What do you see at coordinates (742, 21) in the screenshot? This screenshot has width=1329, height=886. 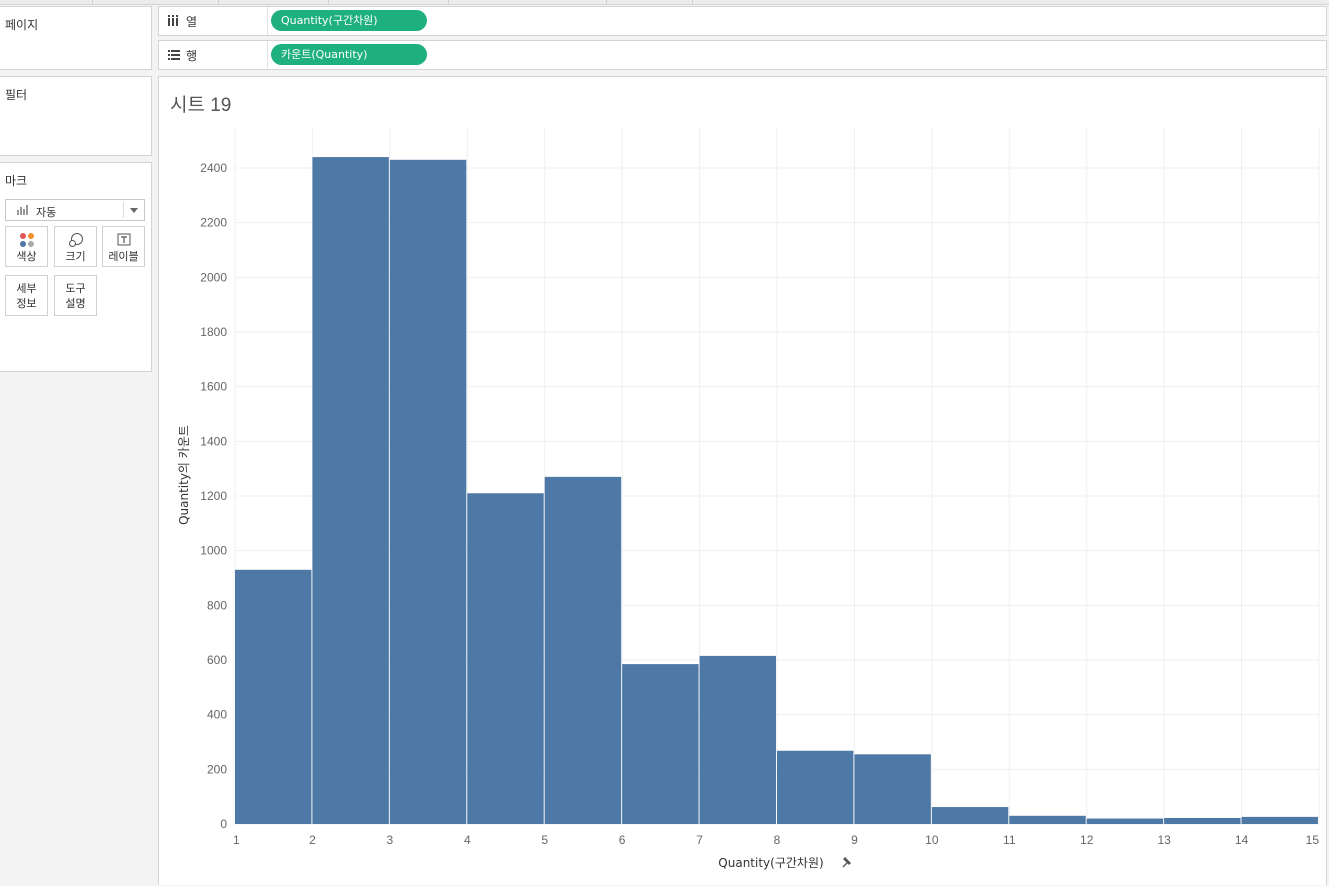 I see `columns-shelf: 열 Quantity(구간차원)` at bounding box center [742, 21].